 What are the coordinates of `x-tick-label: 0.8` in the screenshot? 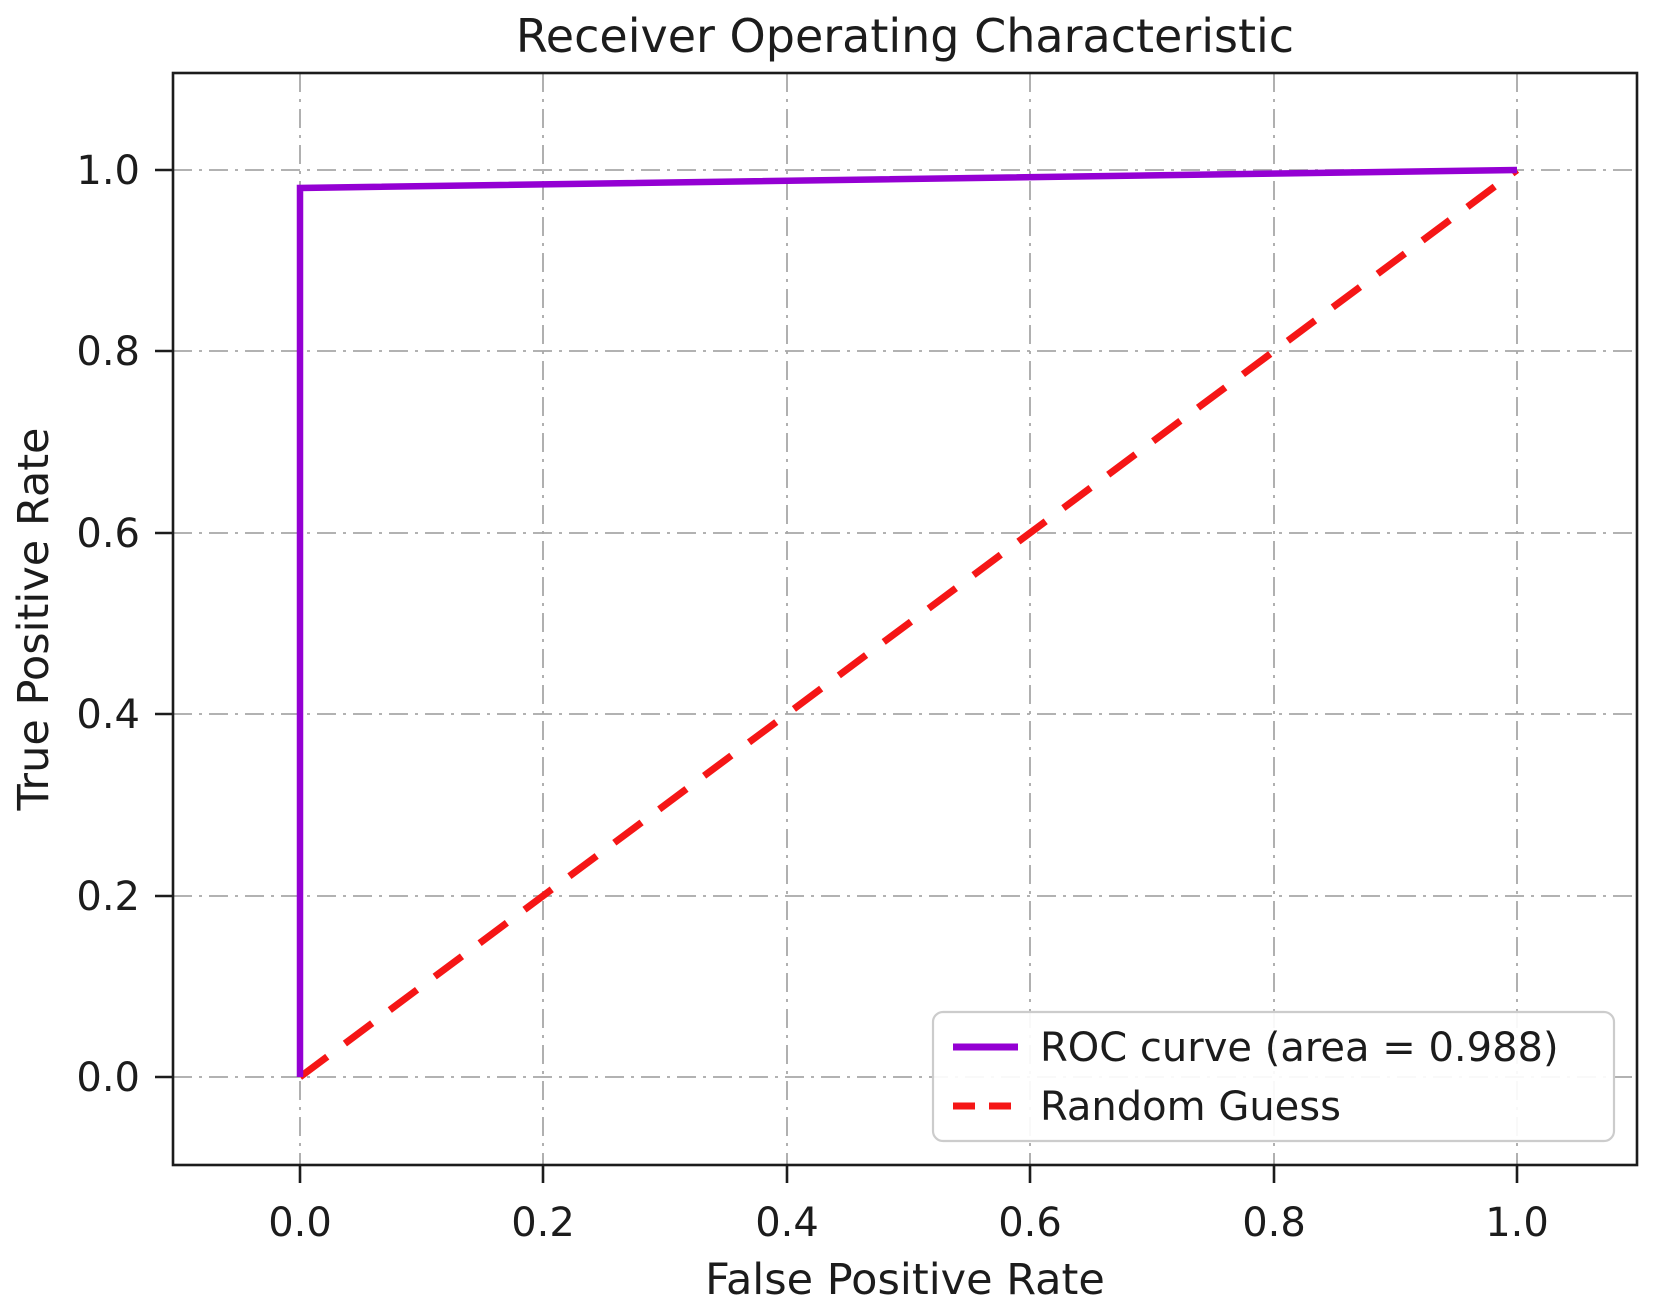 It's located at (1274, 1223).